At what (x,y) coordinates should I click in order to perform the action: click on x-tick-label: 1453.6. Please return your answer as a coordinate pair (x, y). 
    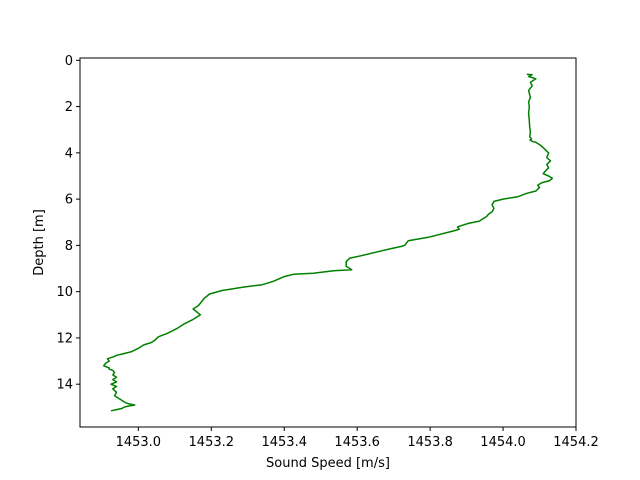
    Looking at the image, I should click on (357, 442).